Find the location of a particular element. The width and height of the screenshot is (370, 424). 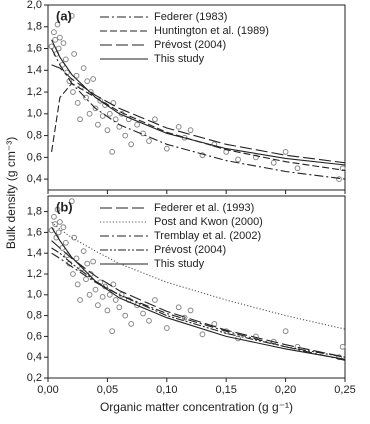

y-tick-label: 1,6 is located at coordinates (34, 48).